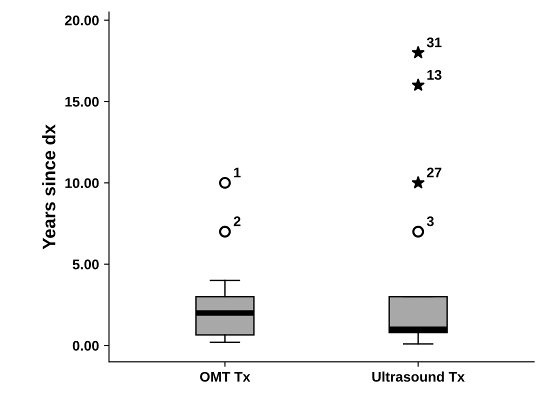 The image size is (545, 402). Describe the element at coordinates (430, 221) in the screenshot. I see `annotation: 3` at that location.